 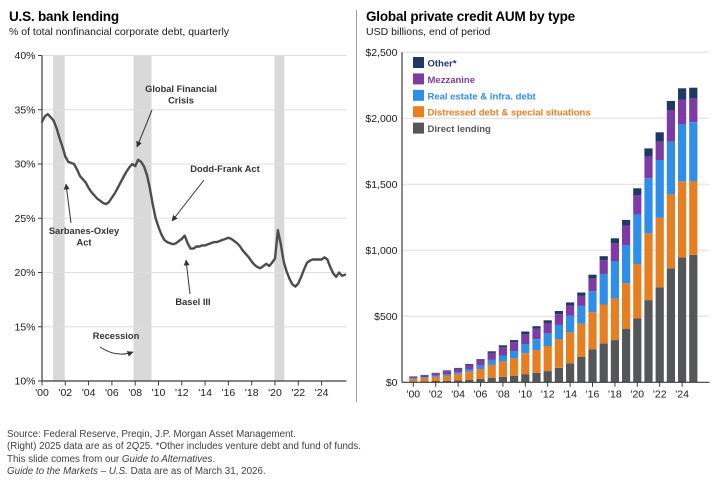 What do you see at coordinates (614, 361) in the screenshot?
I see `bar-segment-direct-lending-2018` at bounding box center [614, 361].